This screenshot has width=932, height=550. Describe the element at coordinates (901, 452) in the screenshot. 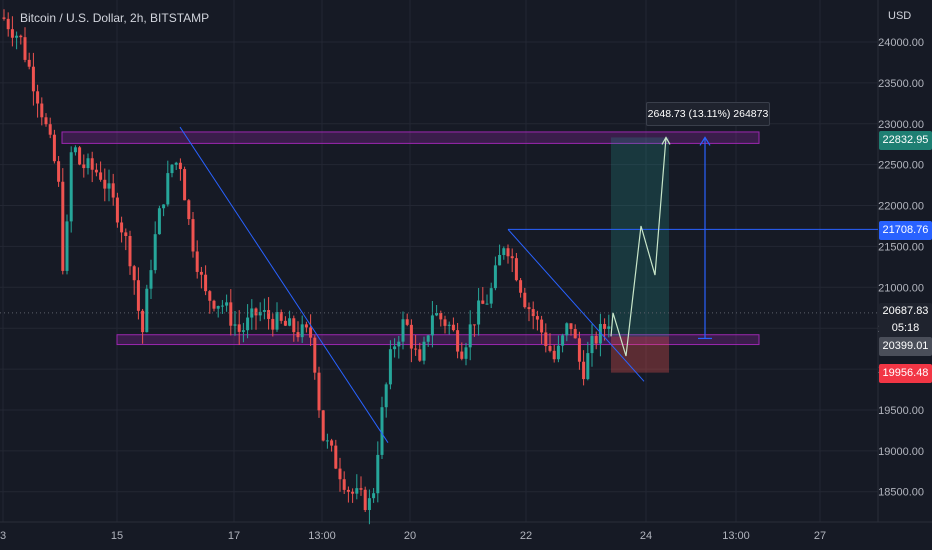

I see `price-tick-label: 19000.00` at that location.